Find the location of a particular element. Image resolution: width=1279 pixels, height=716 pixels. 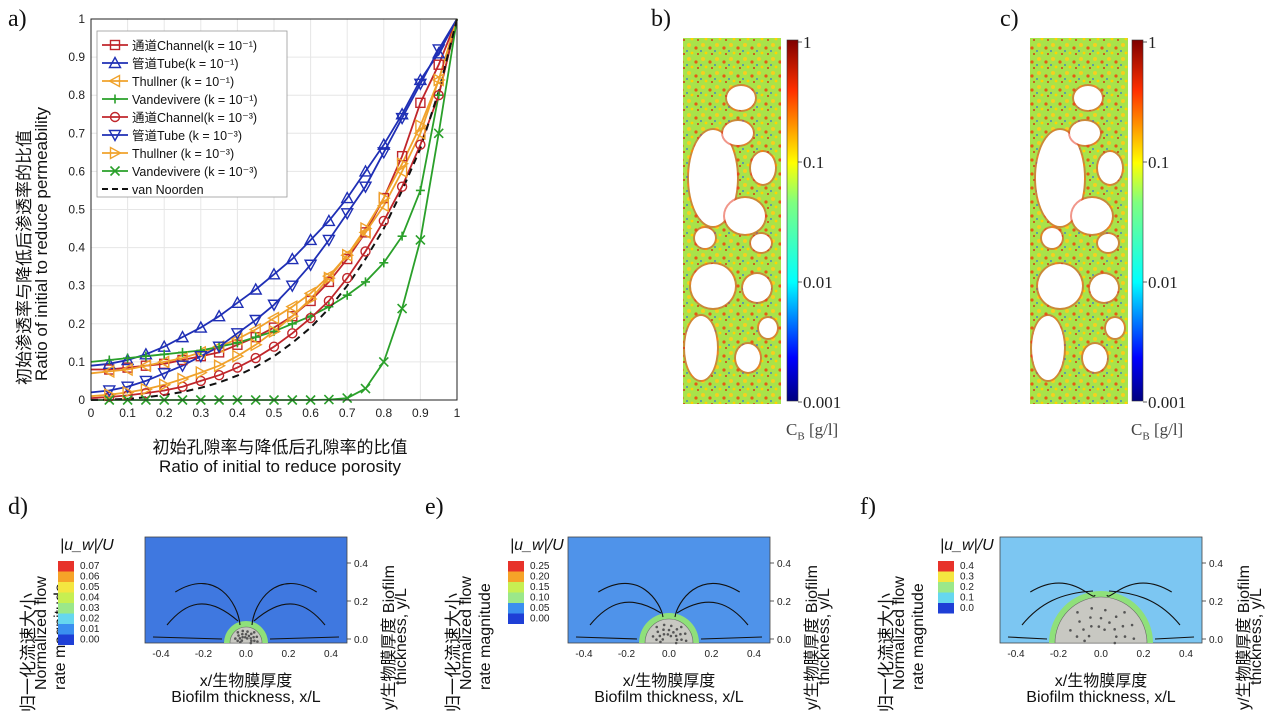

flow-colorbar-tick-label: 0.02 is located at coordinates (90, 619).